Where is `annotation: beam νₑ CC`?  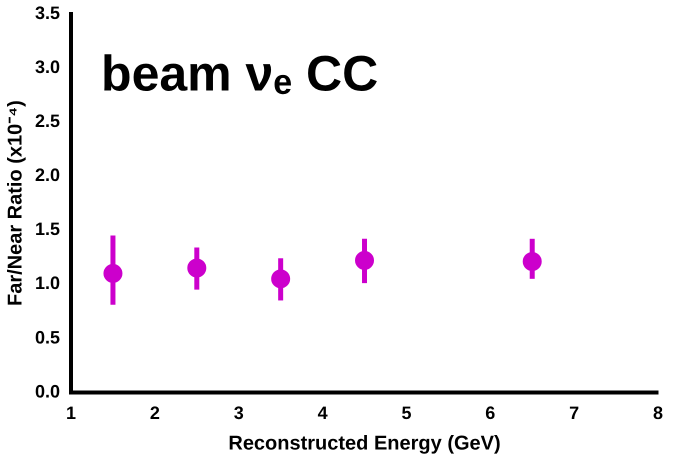
annotation: beam νₑ CC is located at coordinates (239, 74).